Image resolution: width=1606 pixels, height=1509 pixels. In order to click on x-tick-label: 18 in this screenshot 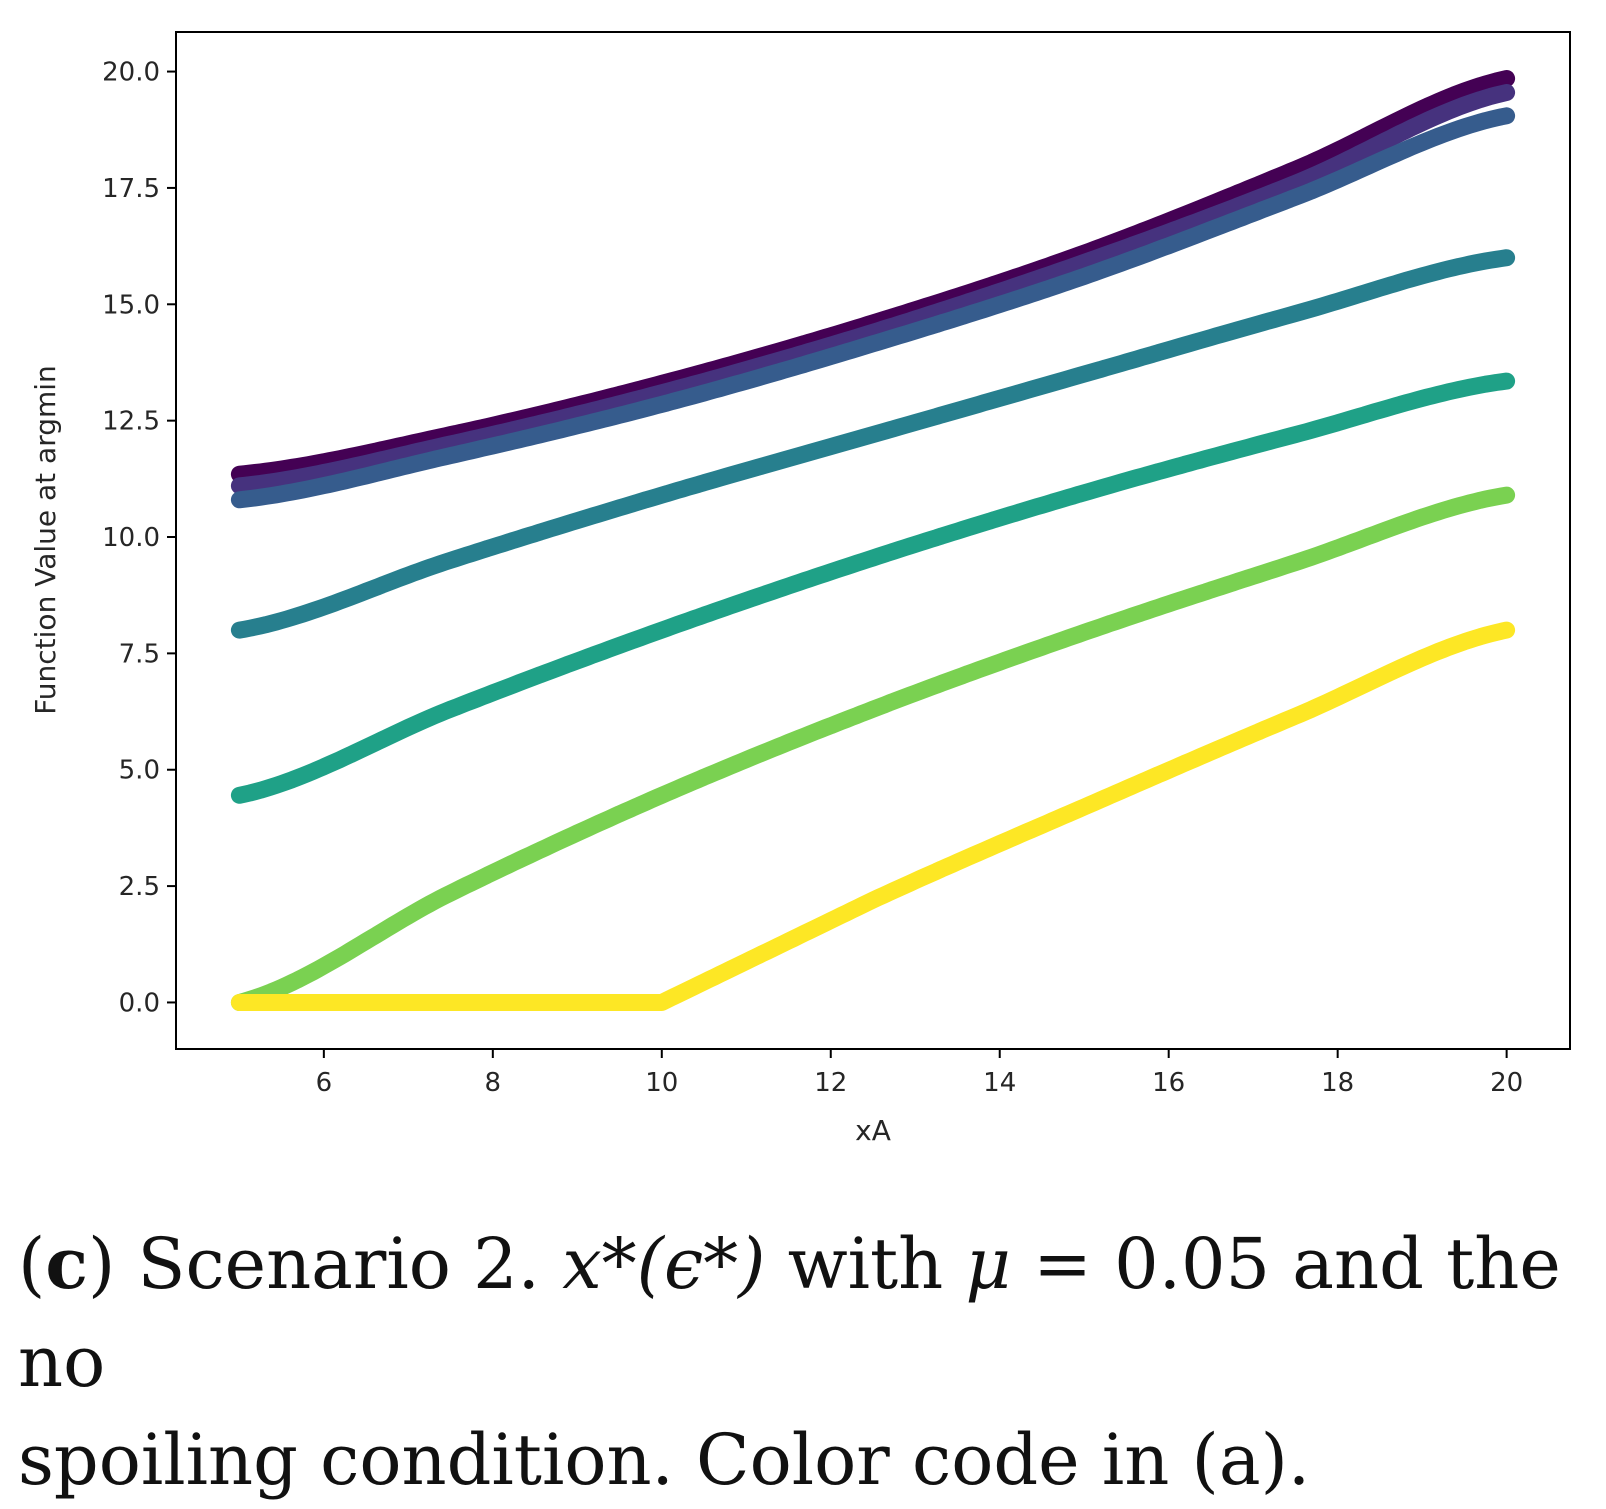, I will do `click(1337, 1083)`.